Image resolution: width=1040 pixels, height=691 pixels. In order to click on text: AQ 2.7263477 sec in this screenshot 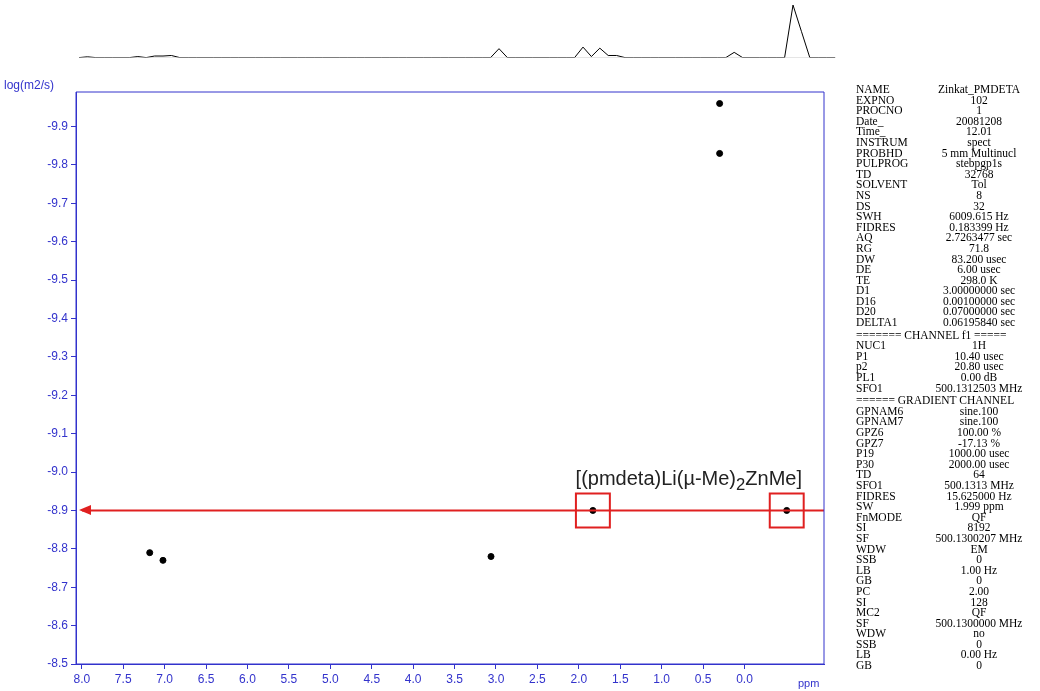, I will do `click(934, 237)`.